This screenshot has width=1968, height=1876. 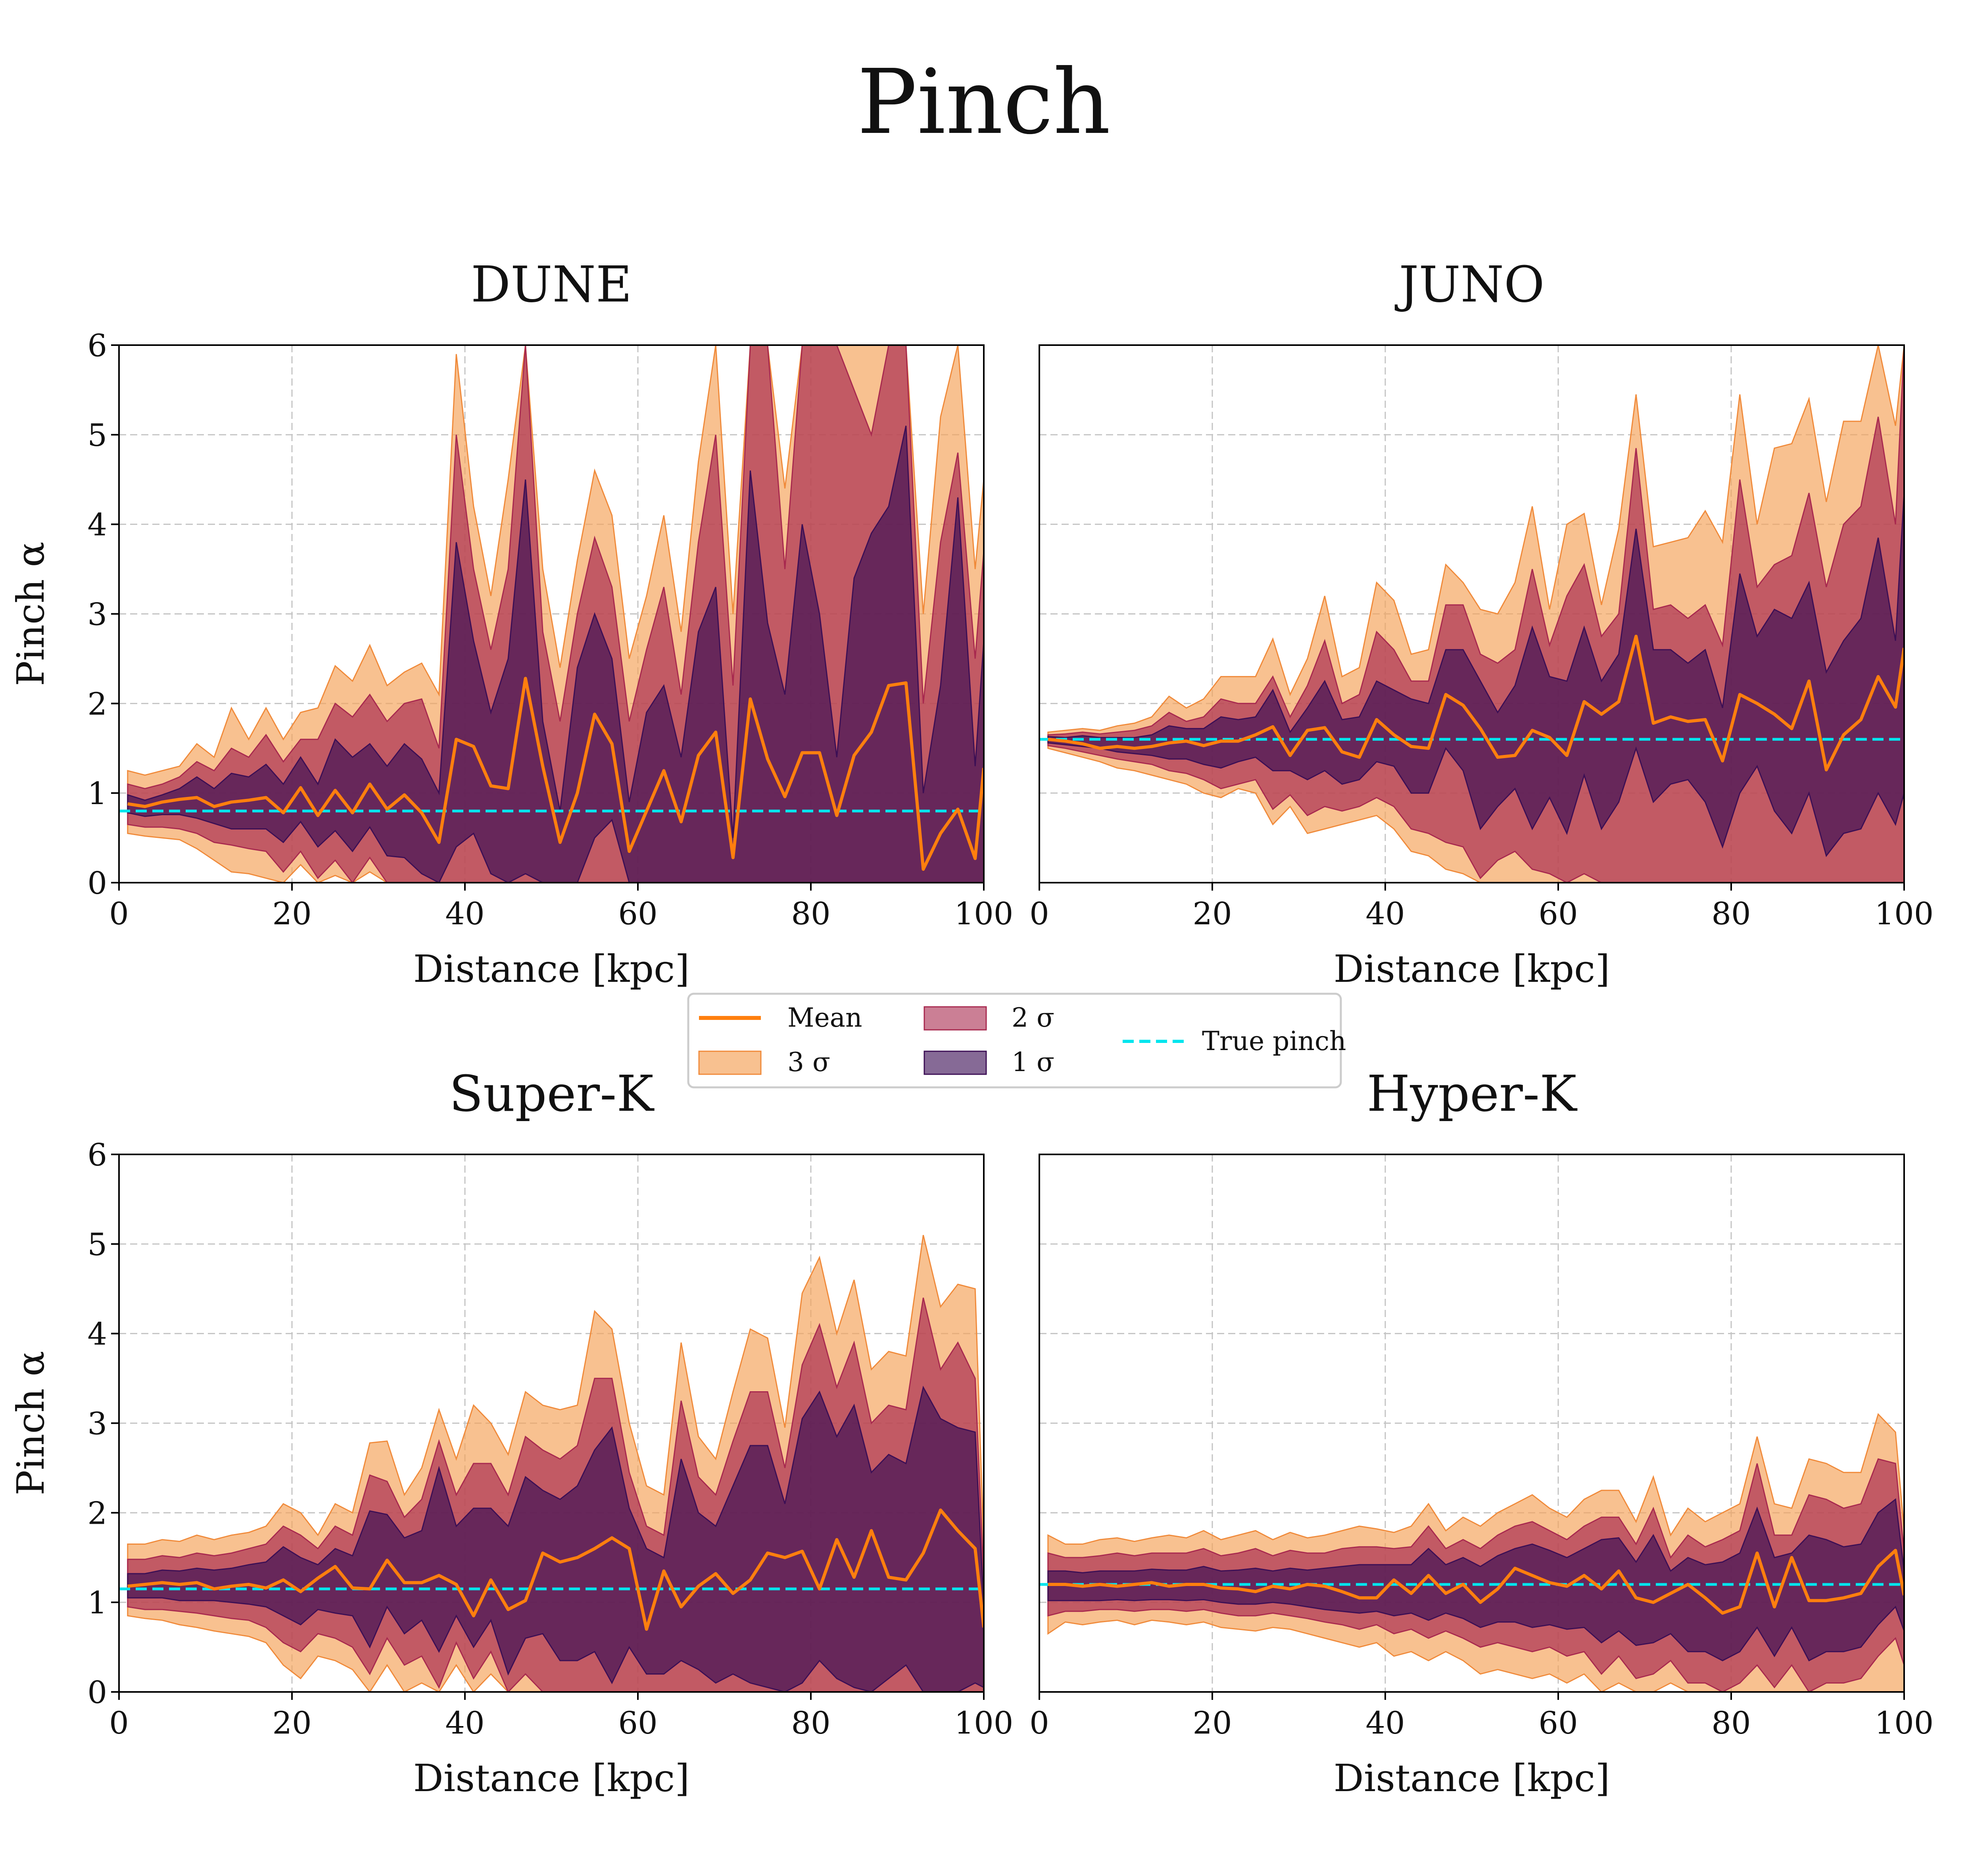 I want to click on legend-frame, so click(x=1015, y=1041).